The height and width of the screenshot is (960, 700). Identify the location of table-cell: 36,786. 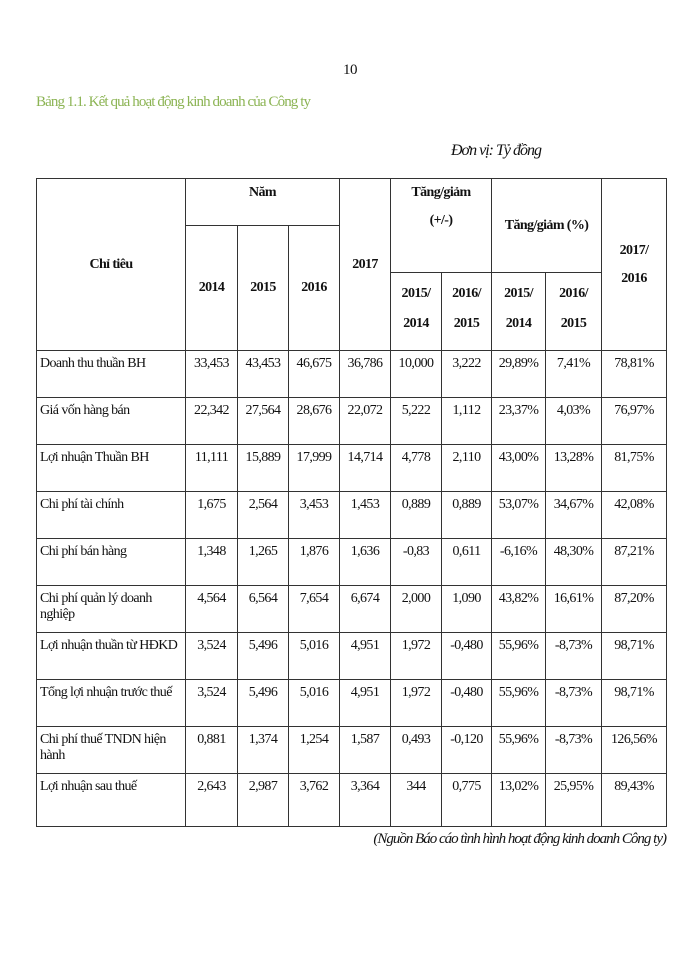
(365, 374).